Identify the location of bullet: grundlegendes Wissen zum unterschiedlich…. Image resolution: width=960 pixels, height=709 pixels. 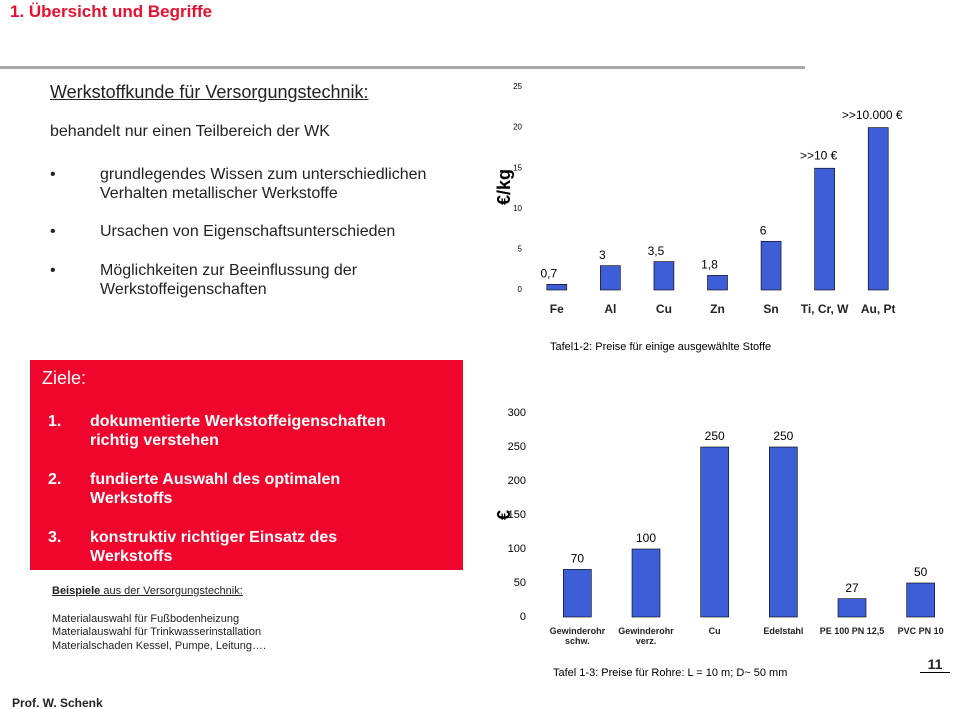
(265, 184).